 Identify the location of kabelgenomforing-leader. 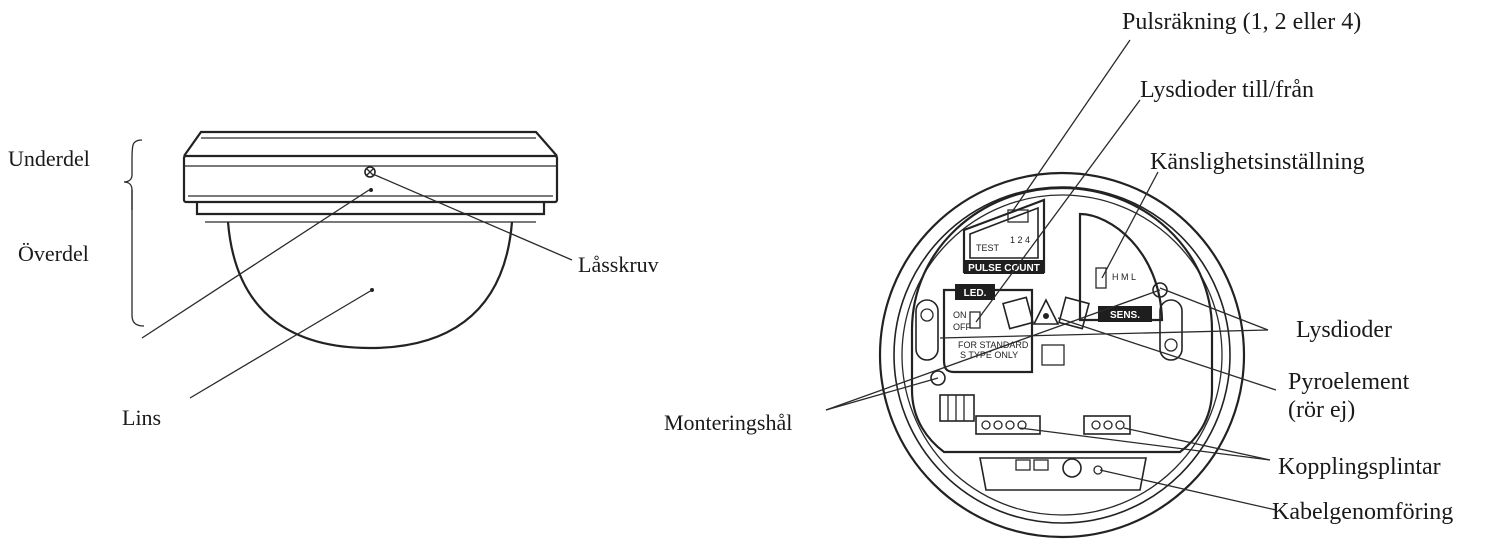
(1188, 490).